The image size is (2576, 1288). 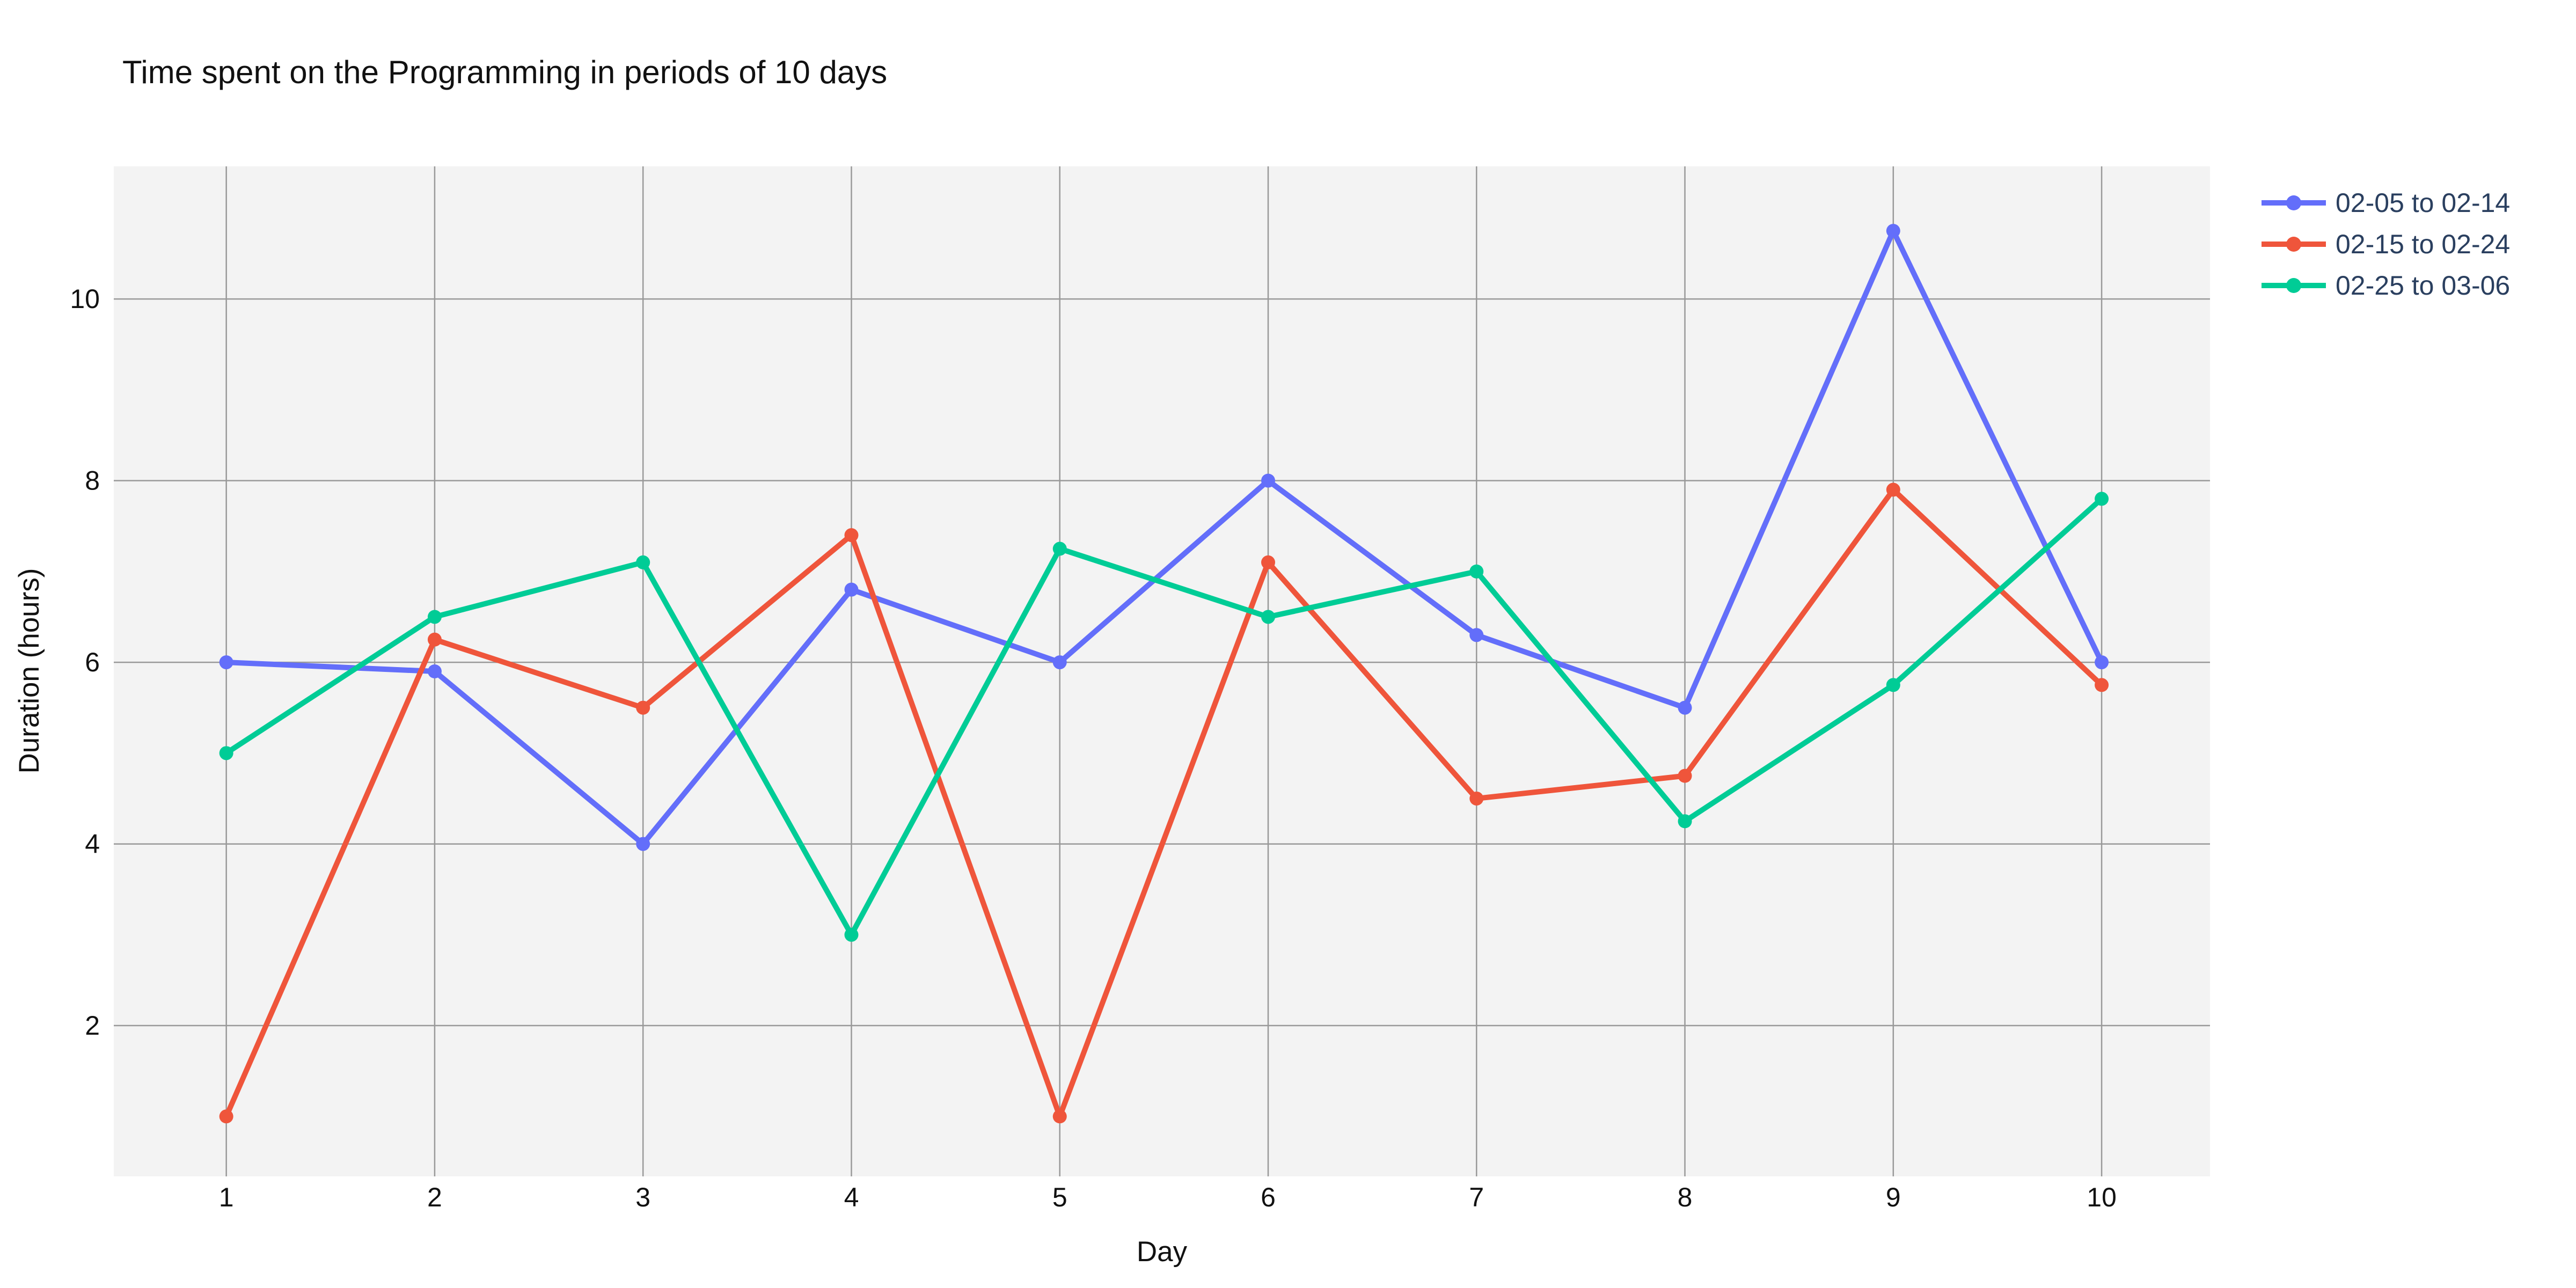 I want to click on x-axis-tick-labels: 1 2 3 4 5 6 7 8 9 10, so click(x=1168, y=1197).